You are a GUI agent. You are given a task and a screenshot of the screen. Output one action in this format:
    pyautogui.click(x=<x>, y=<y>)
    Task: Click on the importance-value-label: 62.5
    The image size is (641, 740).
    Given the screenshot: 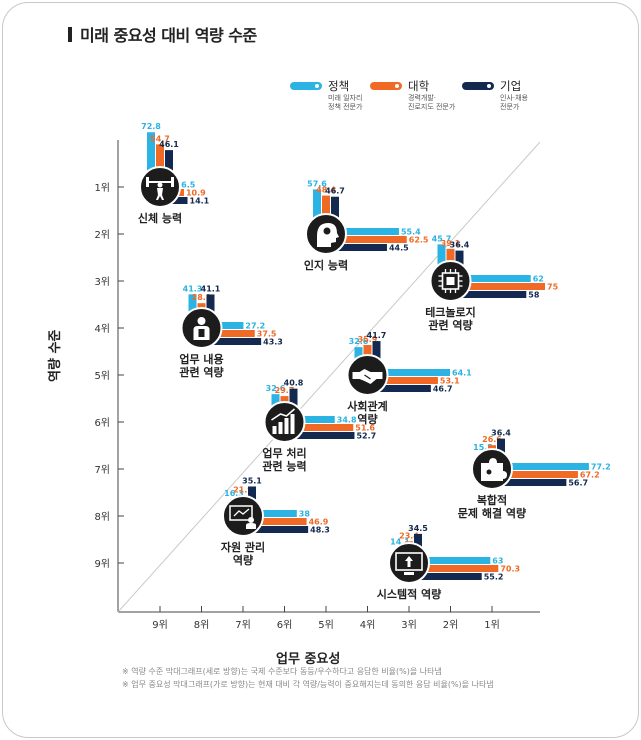 What is the action you would take?
    pyautogui.click(x=419, y=240)
    